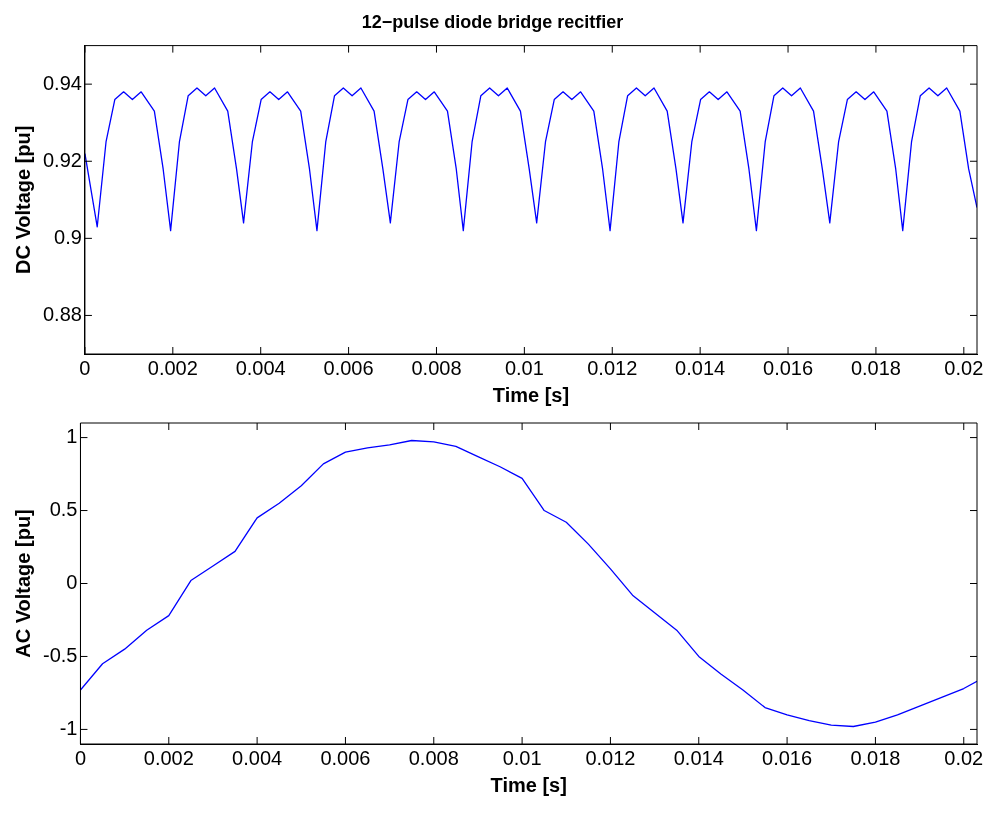  Describe the element at coordinates (492, 21) in the screenshot. I see `chart-title: 12−pulse diode bridge recitfier` at that location.